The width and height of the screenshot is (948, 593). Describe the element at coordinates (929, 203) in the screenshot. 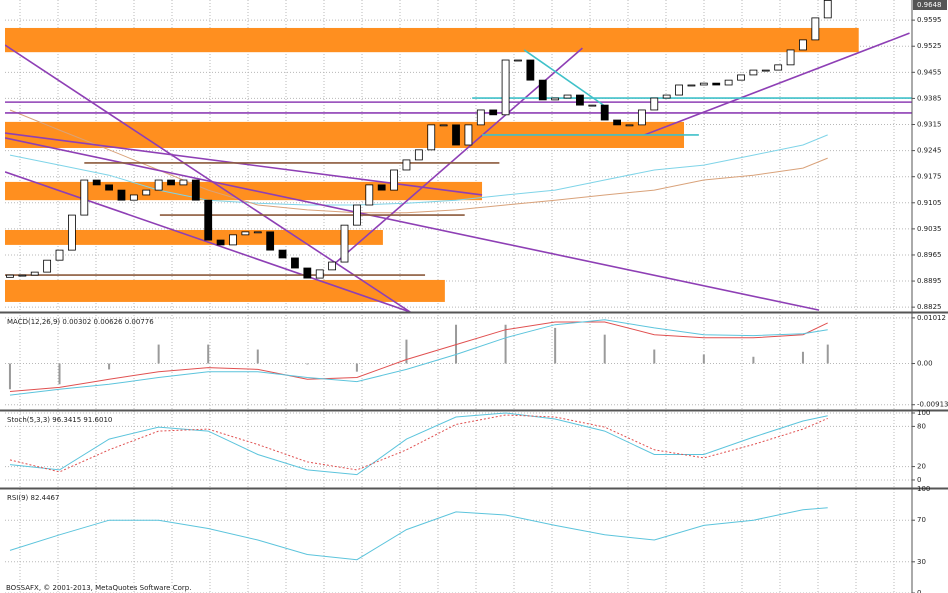

I see `y-tick-label: 0.9105` at that location.